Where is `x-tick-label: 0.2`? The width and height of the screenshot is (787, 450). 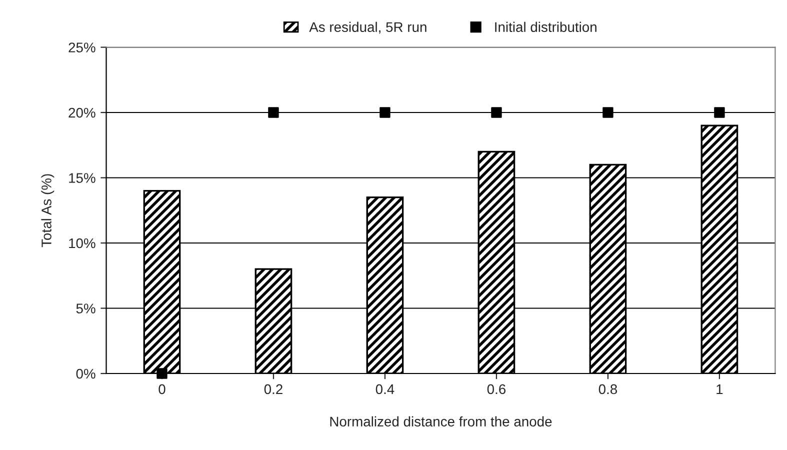 x-tick-label: 0.2 is located at coordinates (273, 389).